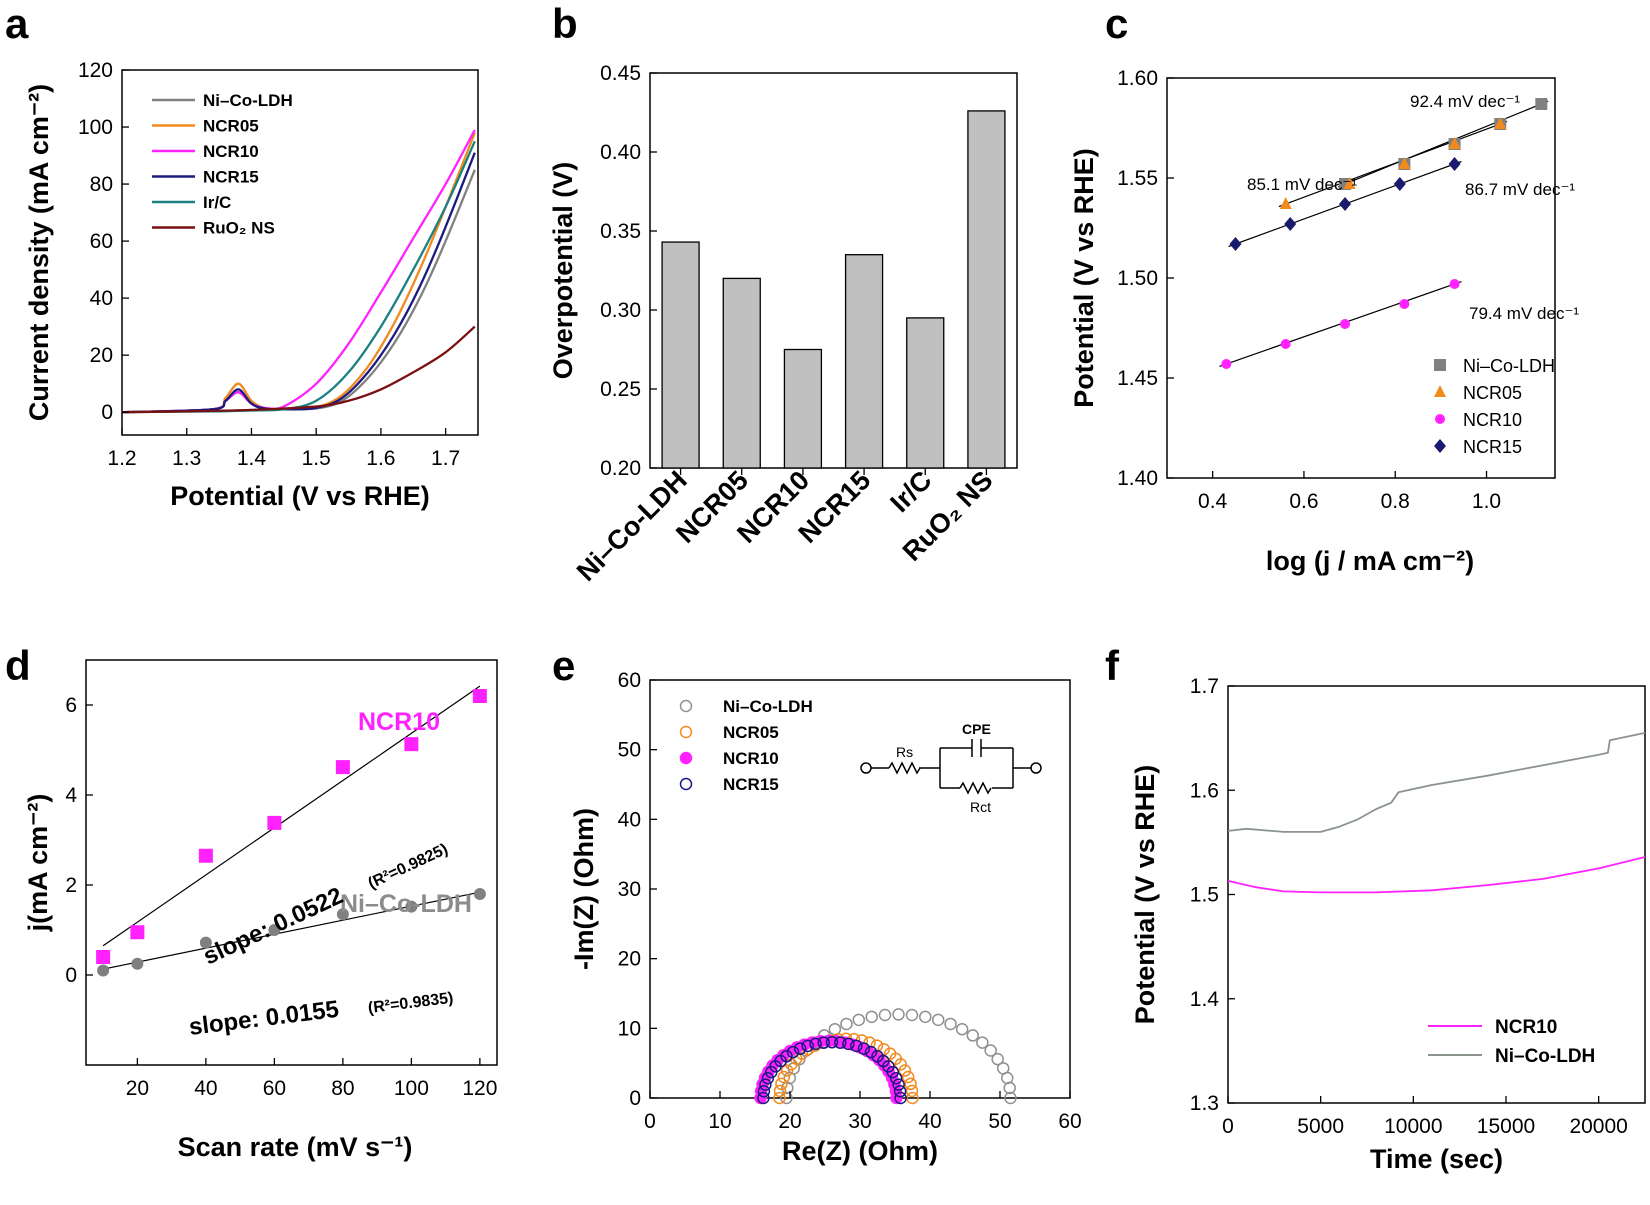 Image resolution: width=1650 pixels, height=1205 pixels. Describe the element at coordinates (1395, 501) in the screenshot. I see `c-xtick-label: 0.8` at that location.